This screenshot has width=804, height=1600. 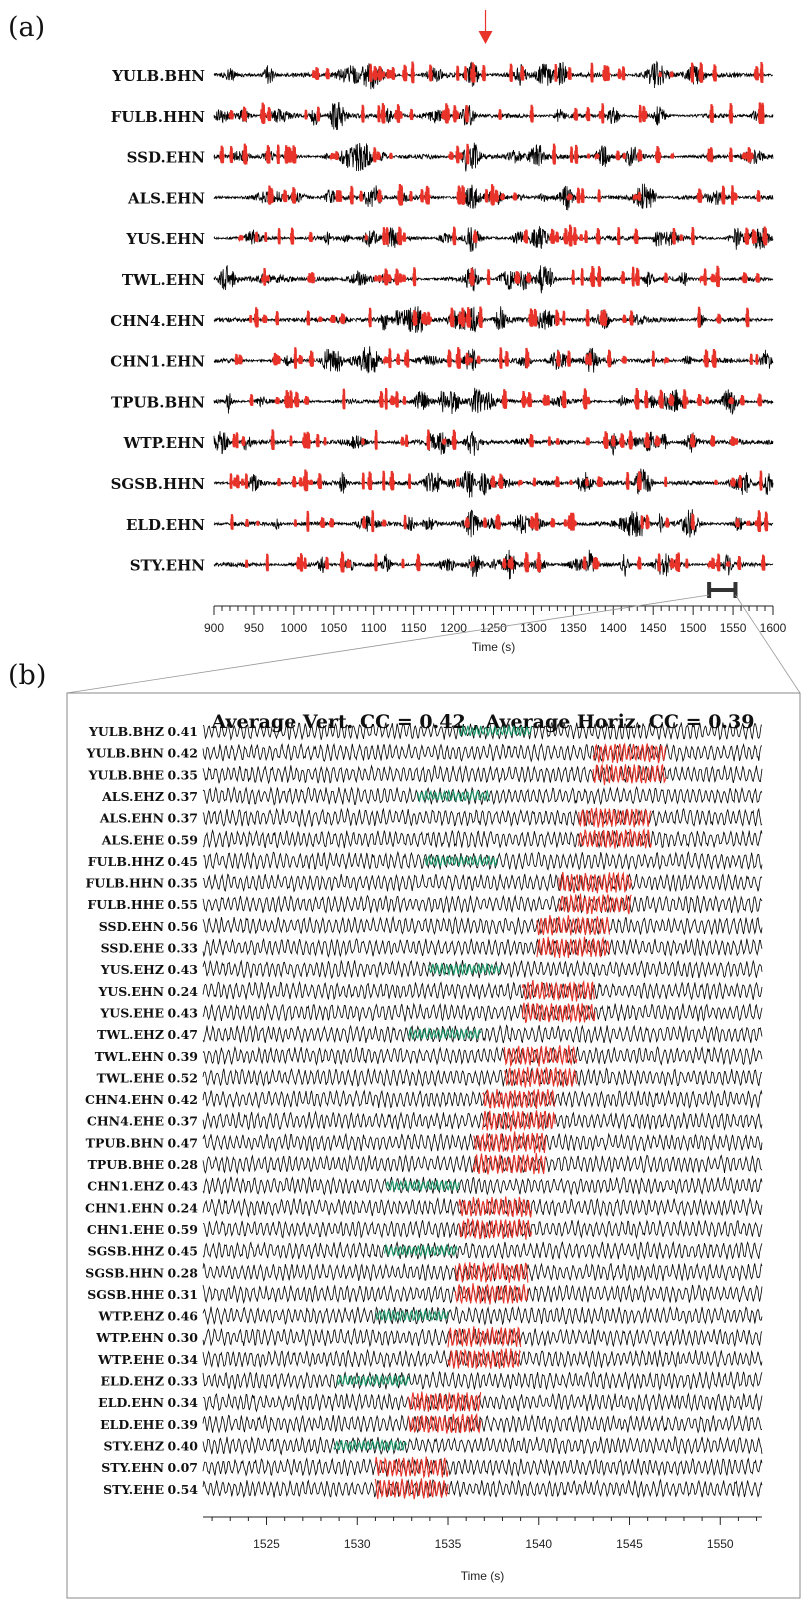 What do you see at coordinates (125, 1142) in the screenshot?
I see `channel-label: TPUB.BHN` at bounding box center [125, 1142].